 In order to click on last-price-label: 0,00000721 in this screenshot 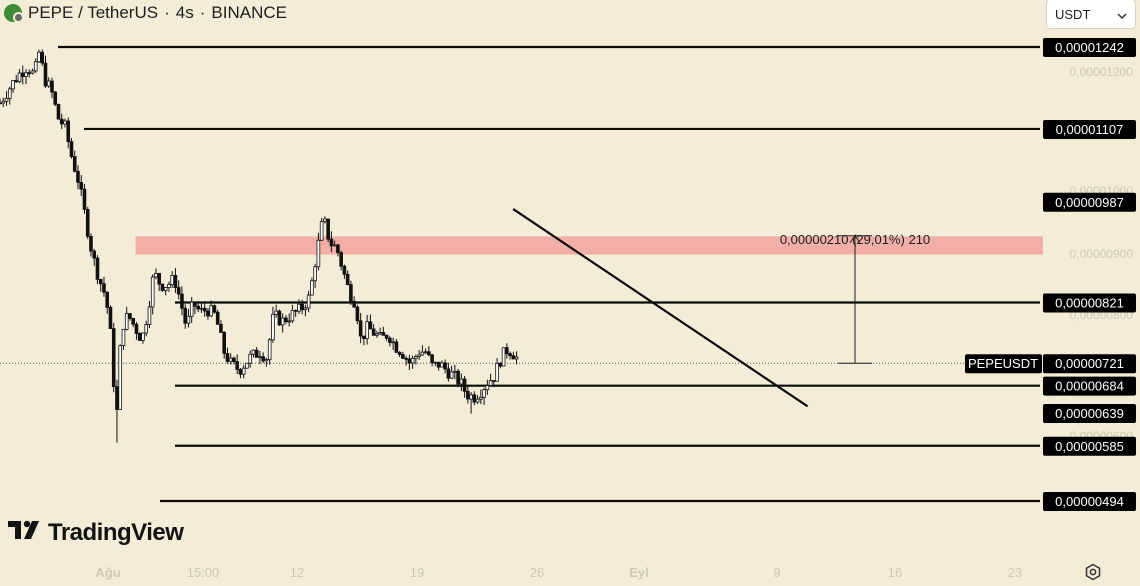, I will do `click(1089, 363)`.